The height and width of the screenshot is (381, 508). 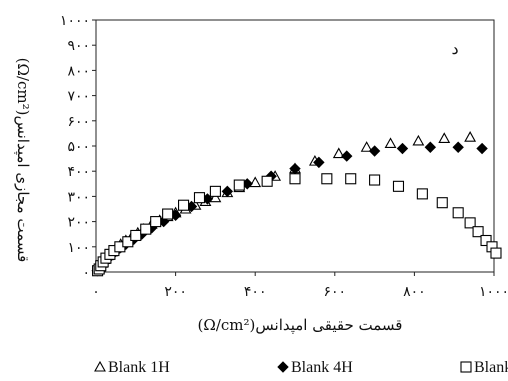 What do you see at coordinates (78, 122) in the screenshot?
I see `y-tick-label: ۶۰۰` at bounding box center [78, 122].